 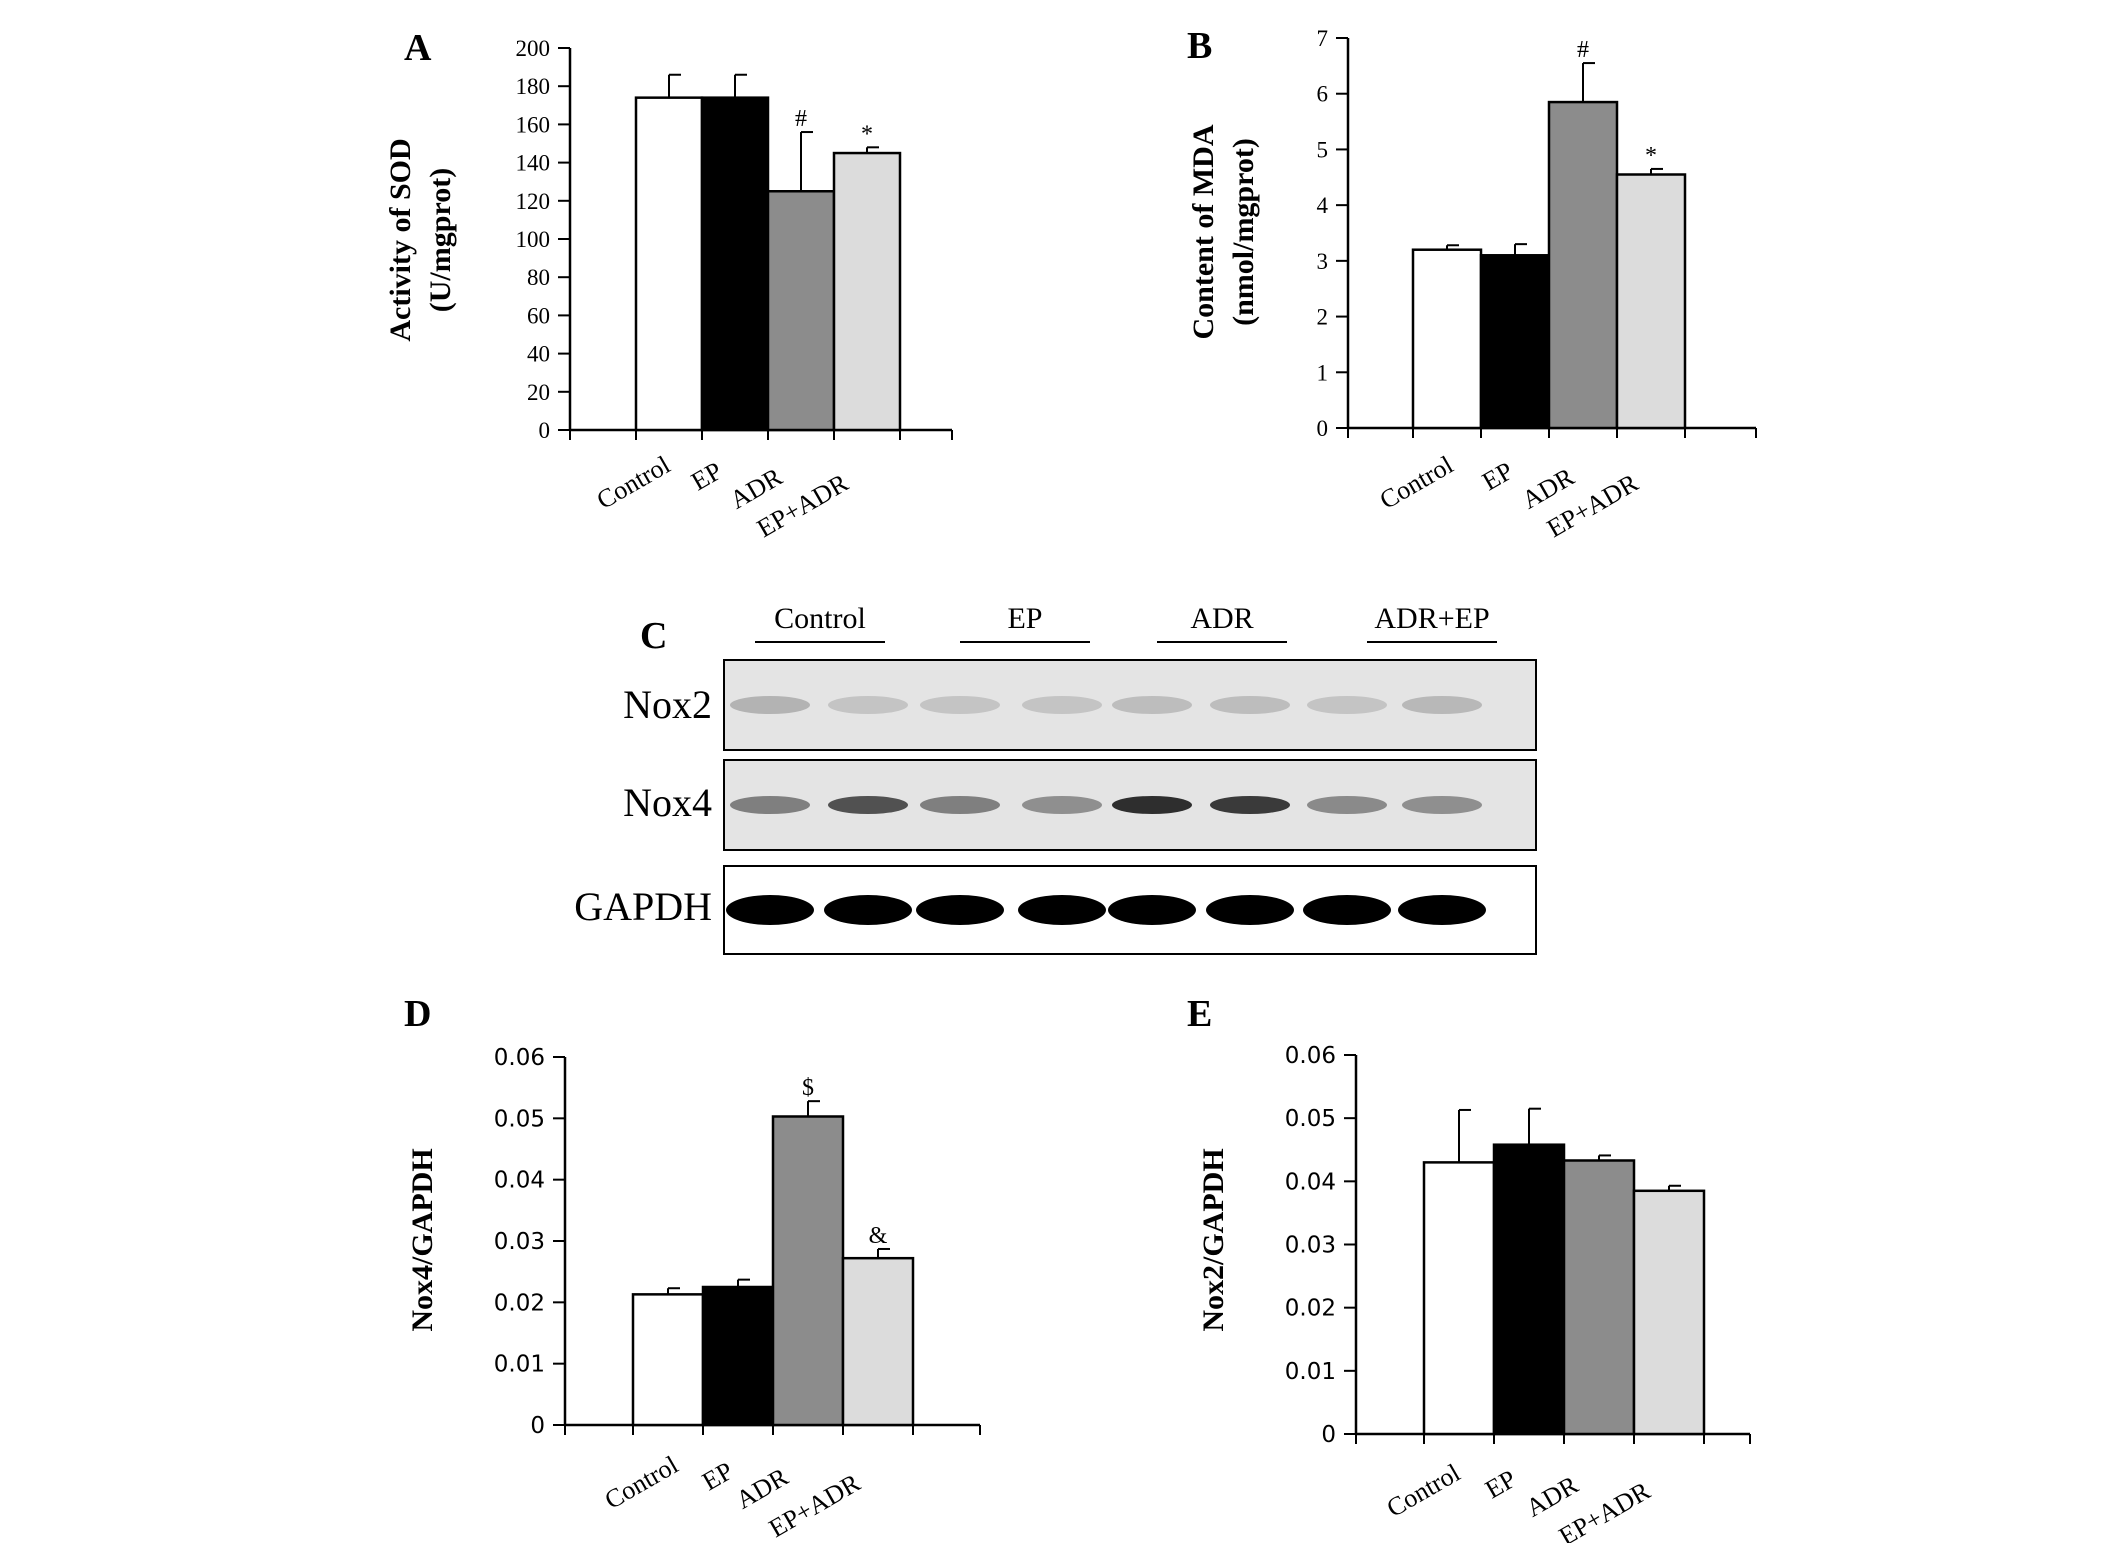 What do you see at coordinates (653, 636) in the screenshot?
I see `panel-letter: C` at bounding box center [653, 636].